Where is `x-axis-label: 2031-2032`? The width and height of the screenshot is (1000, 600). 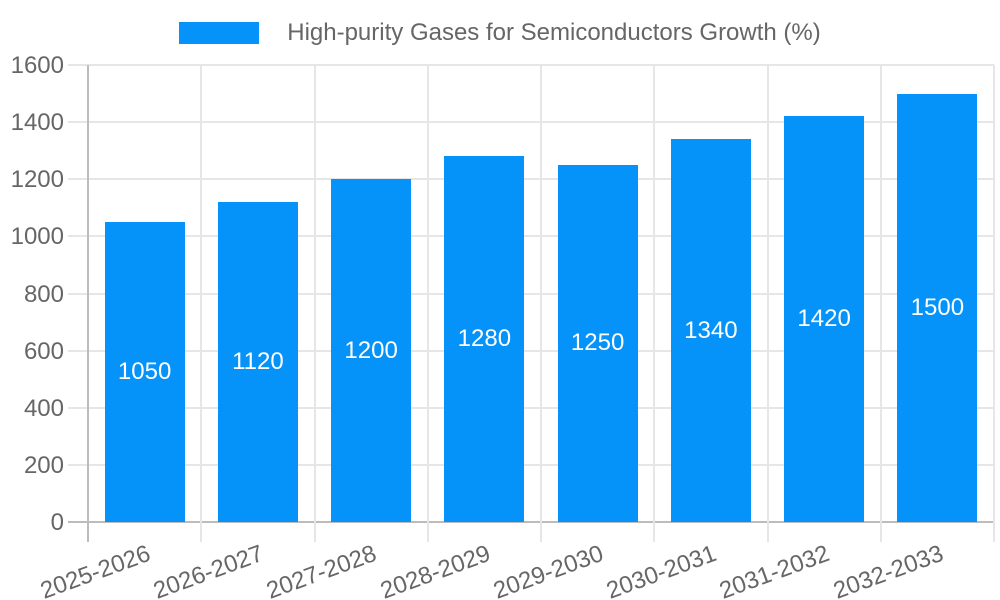 x-axis-label: 2031-2032 is located at coordinates (775, 570).